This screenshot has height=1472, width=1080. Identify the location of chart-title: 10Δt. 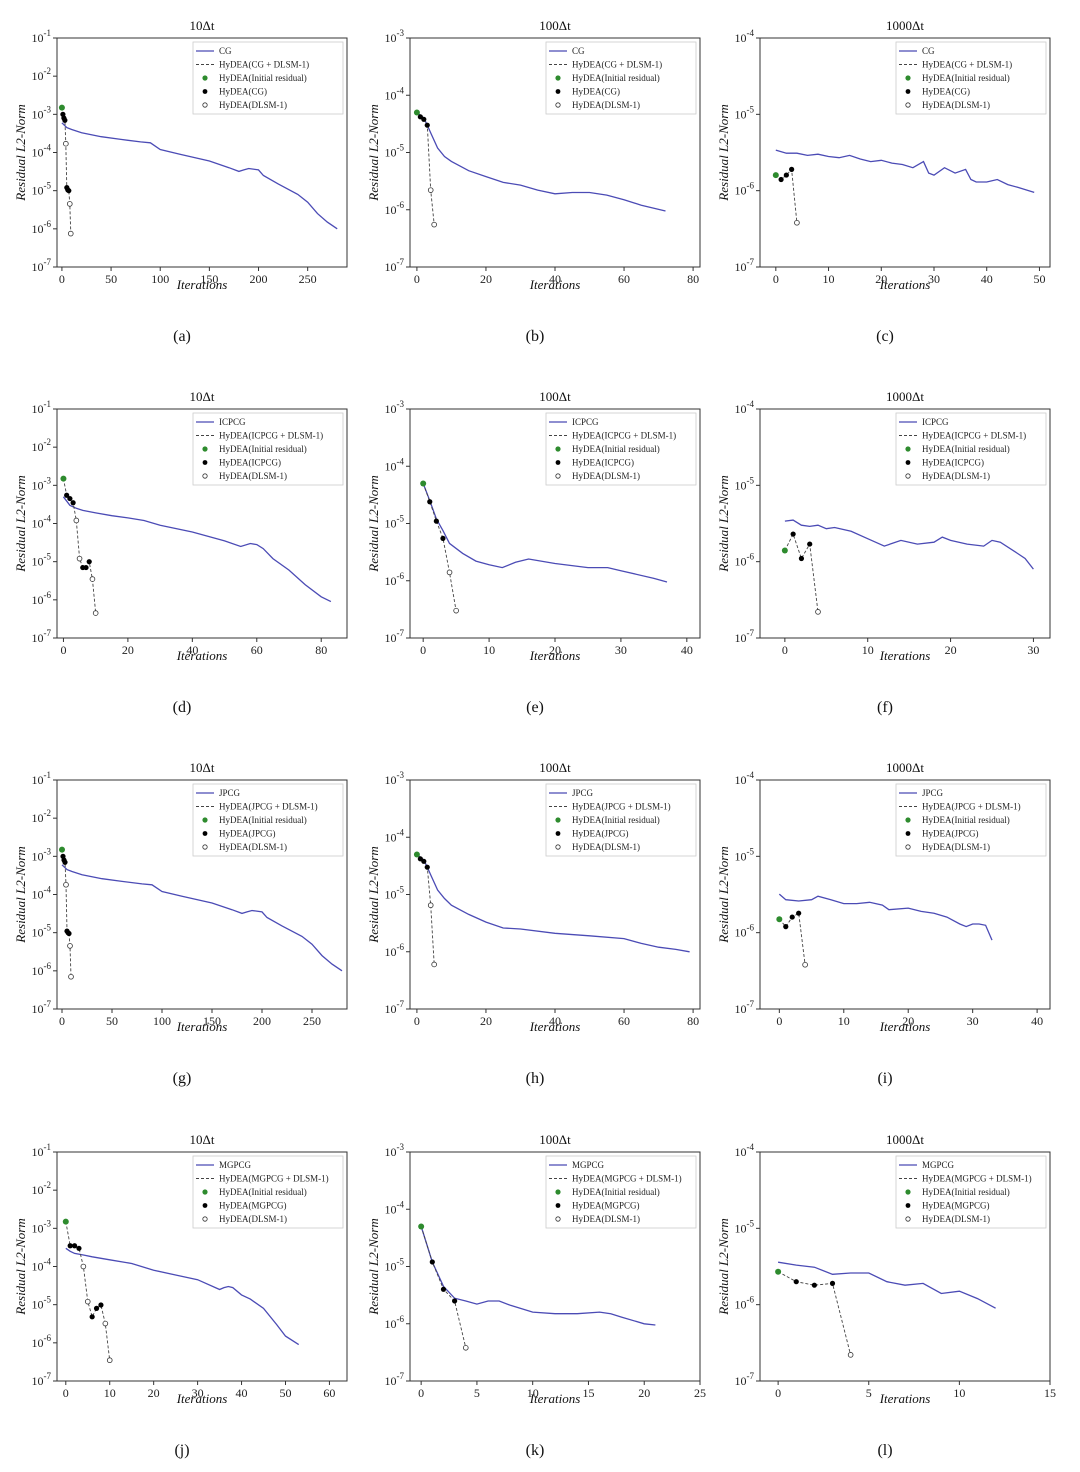
(202, 767).